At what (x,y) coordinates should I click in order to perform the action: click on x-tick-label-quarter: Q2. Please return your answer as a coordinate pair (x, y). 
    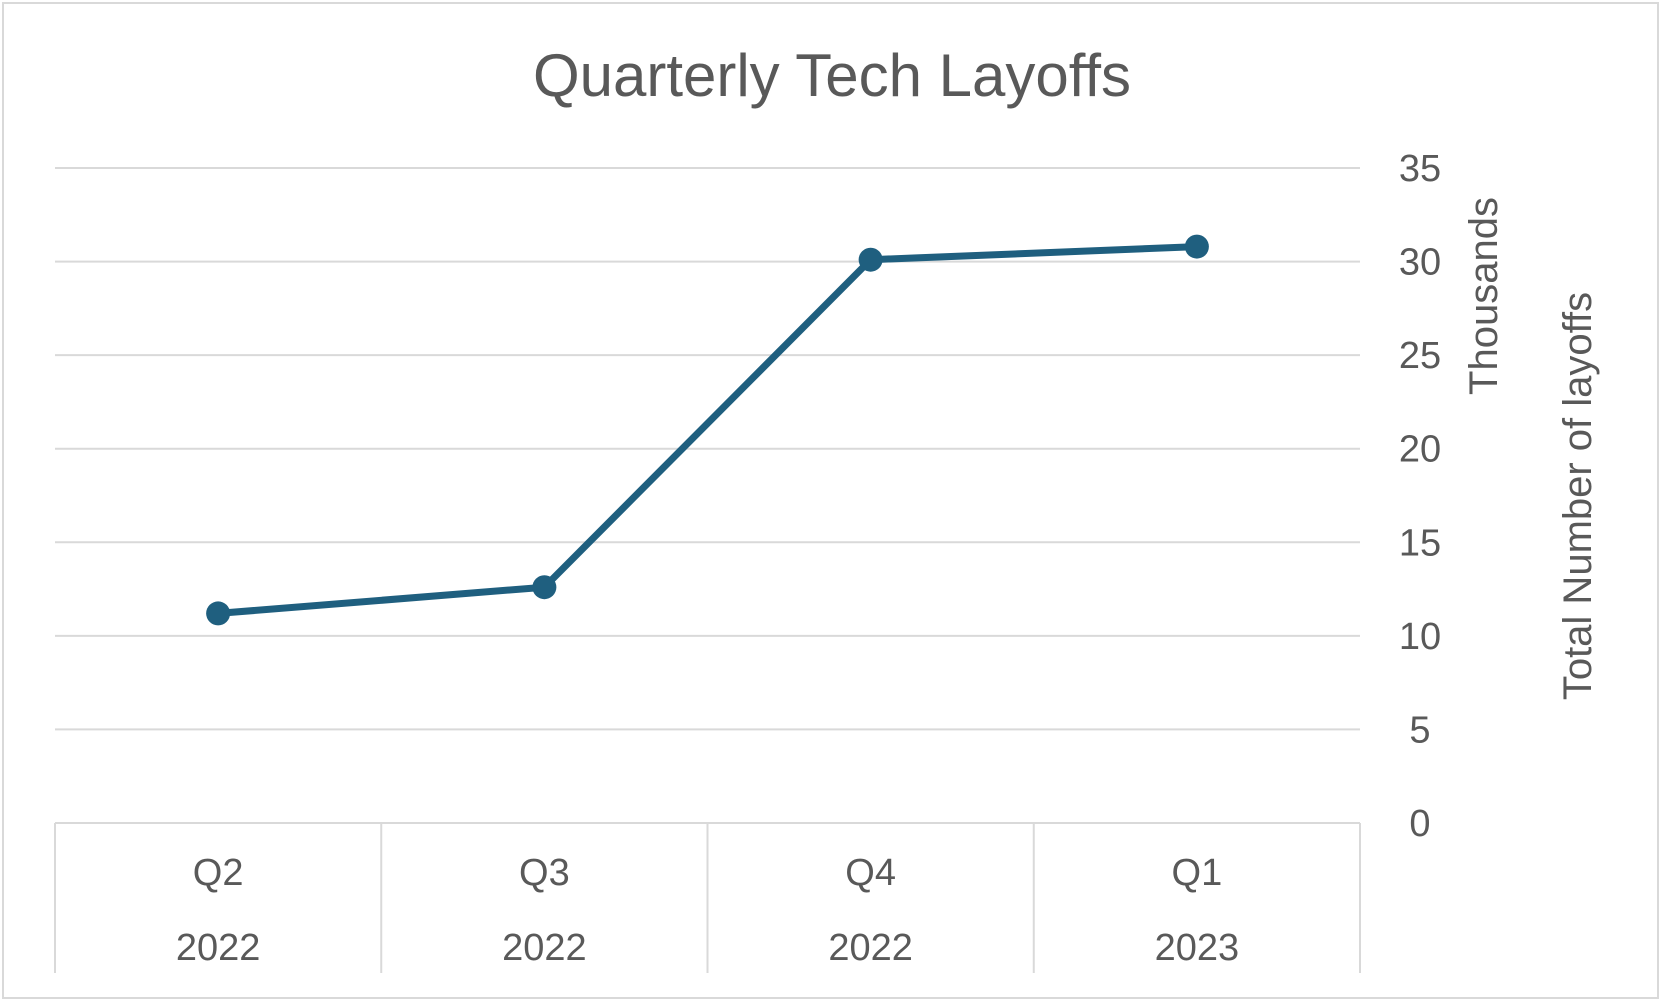
    Looking at the image, I should click on (218, 873).